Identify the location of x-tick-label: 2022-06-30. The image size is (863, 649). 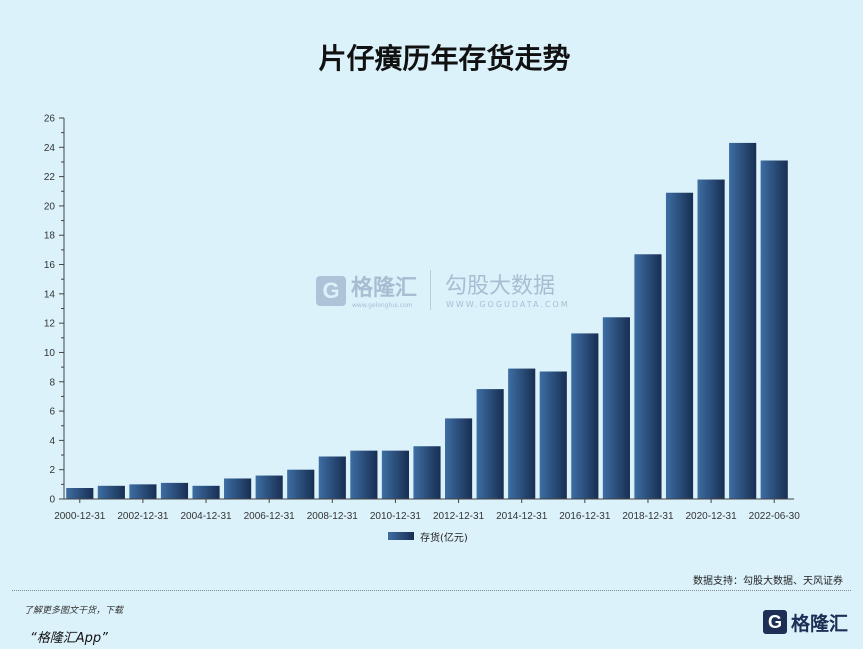
(775, 516).